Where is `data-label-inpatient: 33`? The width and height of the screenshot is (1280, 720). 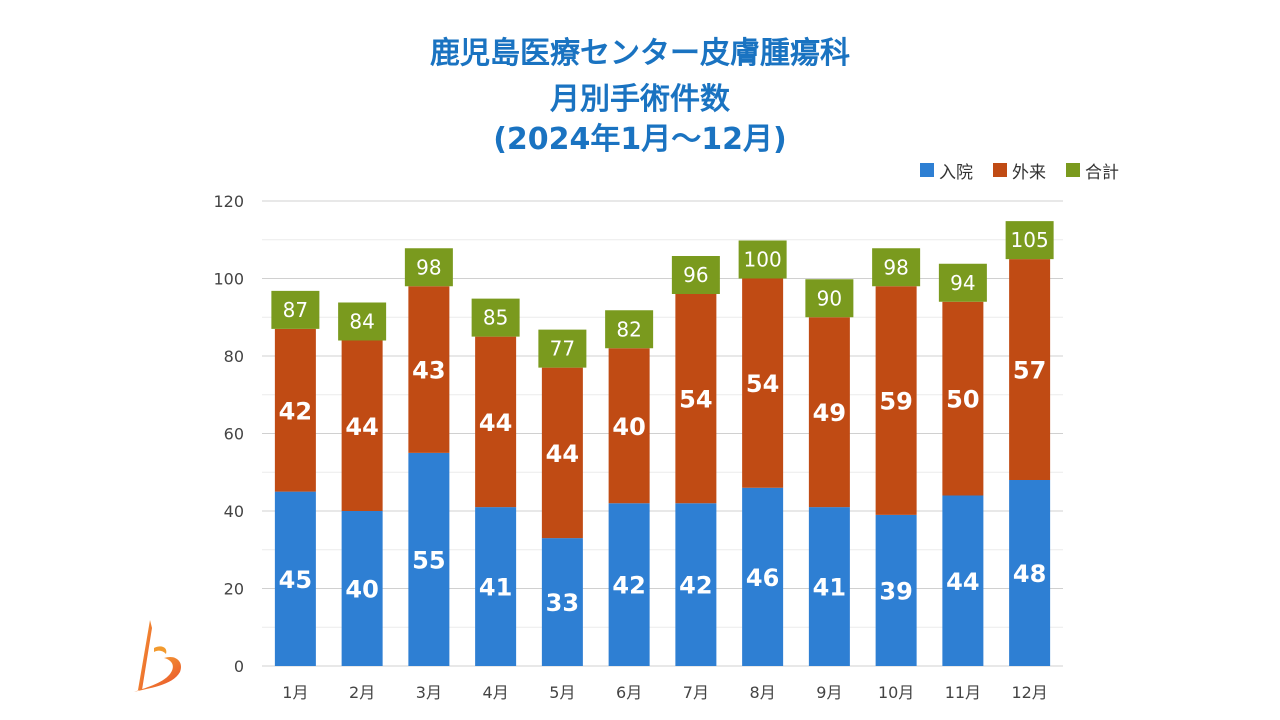 data-label-inpatient: 33 is located at coordinates (562, 603).